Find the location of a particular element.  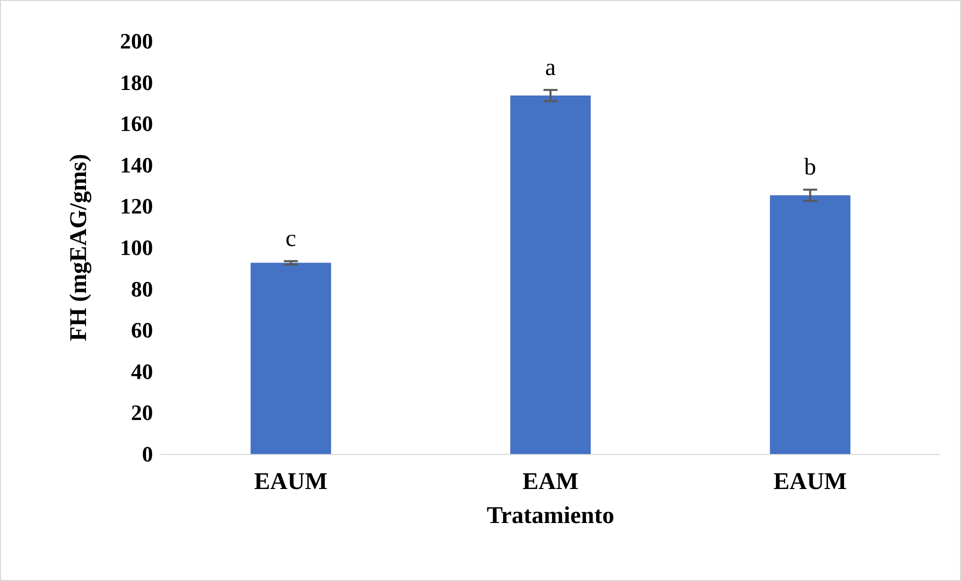

y-tick-label: 180 is located at coordinates (136, 82).